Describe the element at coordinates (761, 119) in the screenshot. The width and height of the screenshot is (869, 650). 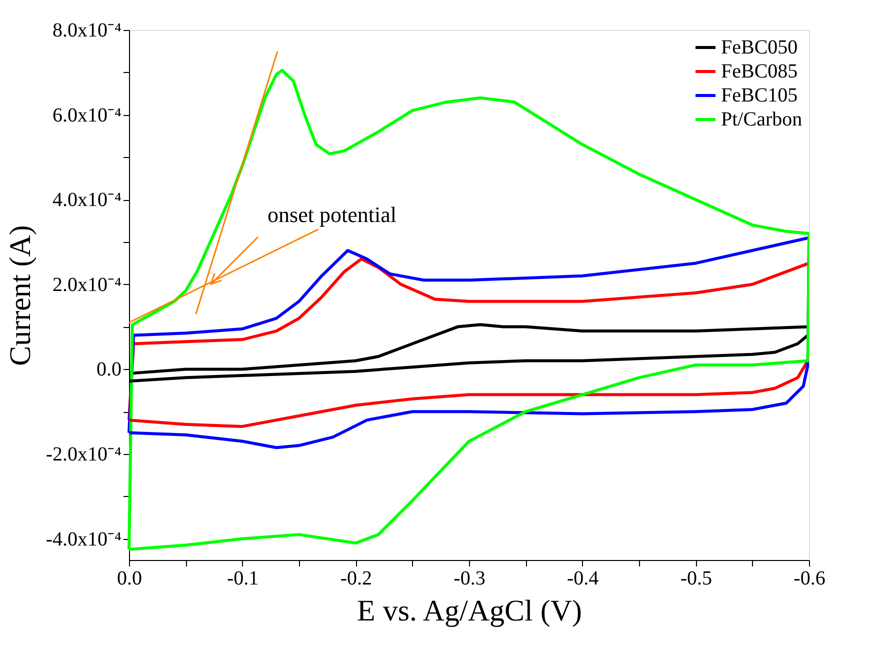
I see `legend-label: Pt/Carbon` at that location.